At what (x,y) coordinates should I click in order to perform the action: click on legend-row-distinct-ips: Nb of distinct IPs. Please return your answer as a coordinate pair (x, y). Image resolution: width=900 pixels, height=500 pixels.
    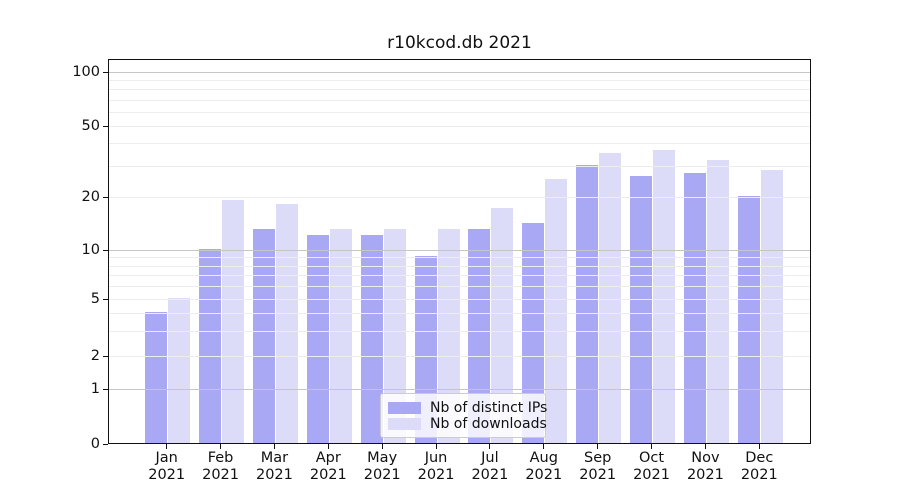
    Looking at the image, I should click on (467, 408).